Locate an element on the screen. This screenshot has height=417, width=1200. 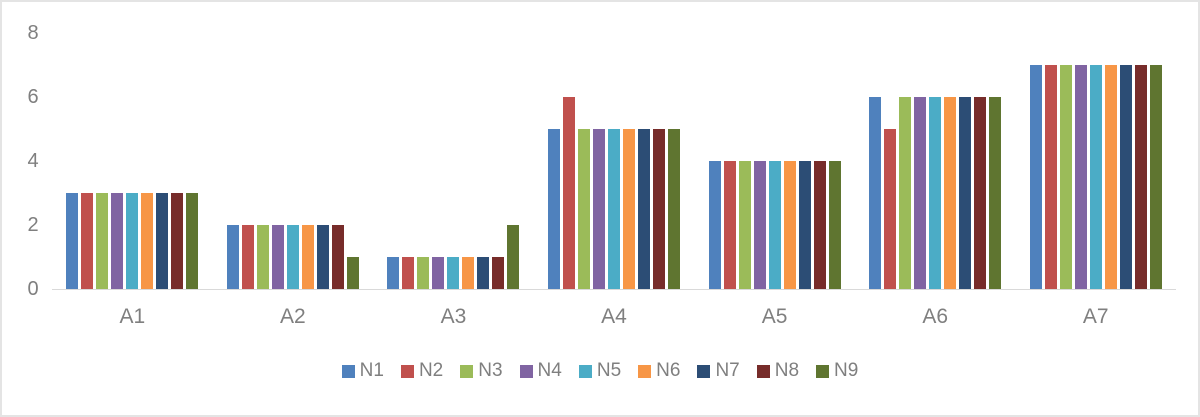
legend: N1 N2 N3 N4 N5 N6 N7 N8 N9 is located at coordinates (600, 371).